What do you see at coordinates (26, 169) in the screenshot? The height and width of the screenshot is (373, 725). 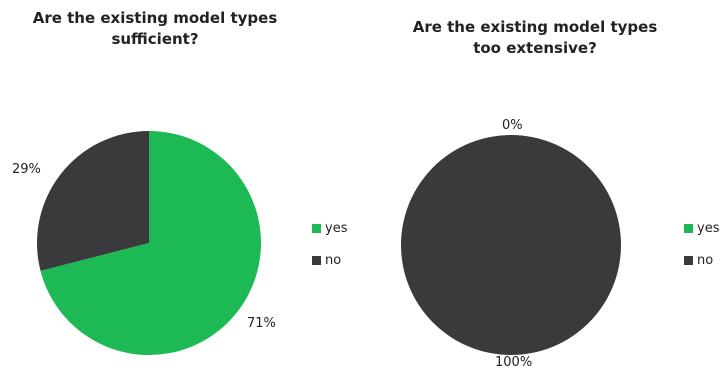 I see `data-label-left-no: 29%` at bounding box center [26, 169].